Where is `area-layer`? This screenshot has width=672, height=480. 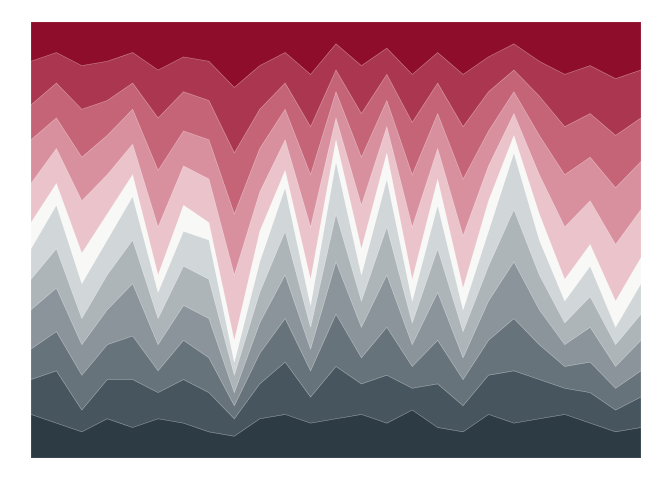
area-layer is located at coordinates (336, 54).